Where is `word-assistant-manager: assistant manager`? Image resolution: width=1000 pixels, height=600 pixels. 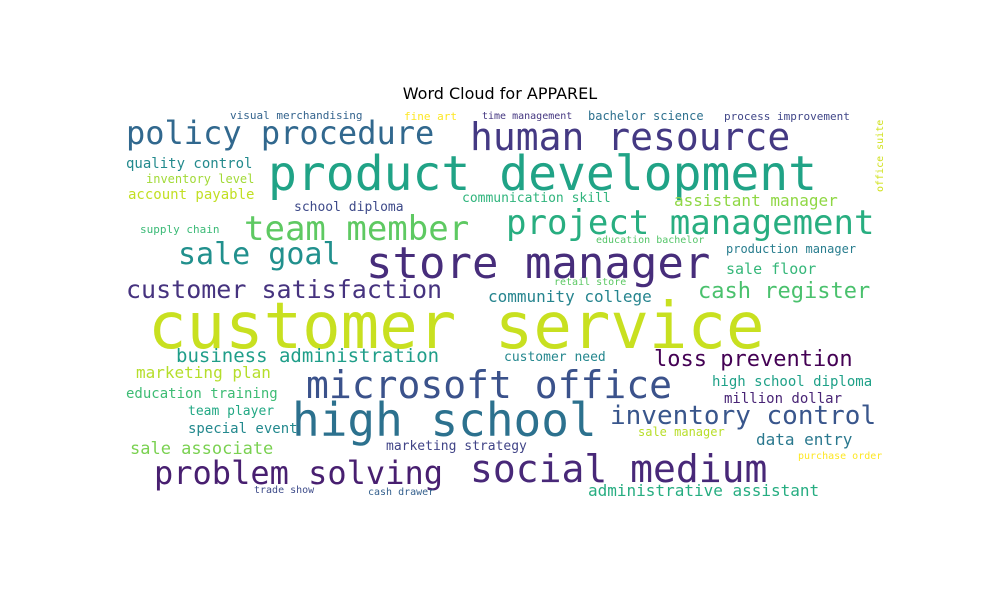
word-assistant-manager: assistant manager is located at coordinates (756, 200).